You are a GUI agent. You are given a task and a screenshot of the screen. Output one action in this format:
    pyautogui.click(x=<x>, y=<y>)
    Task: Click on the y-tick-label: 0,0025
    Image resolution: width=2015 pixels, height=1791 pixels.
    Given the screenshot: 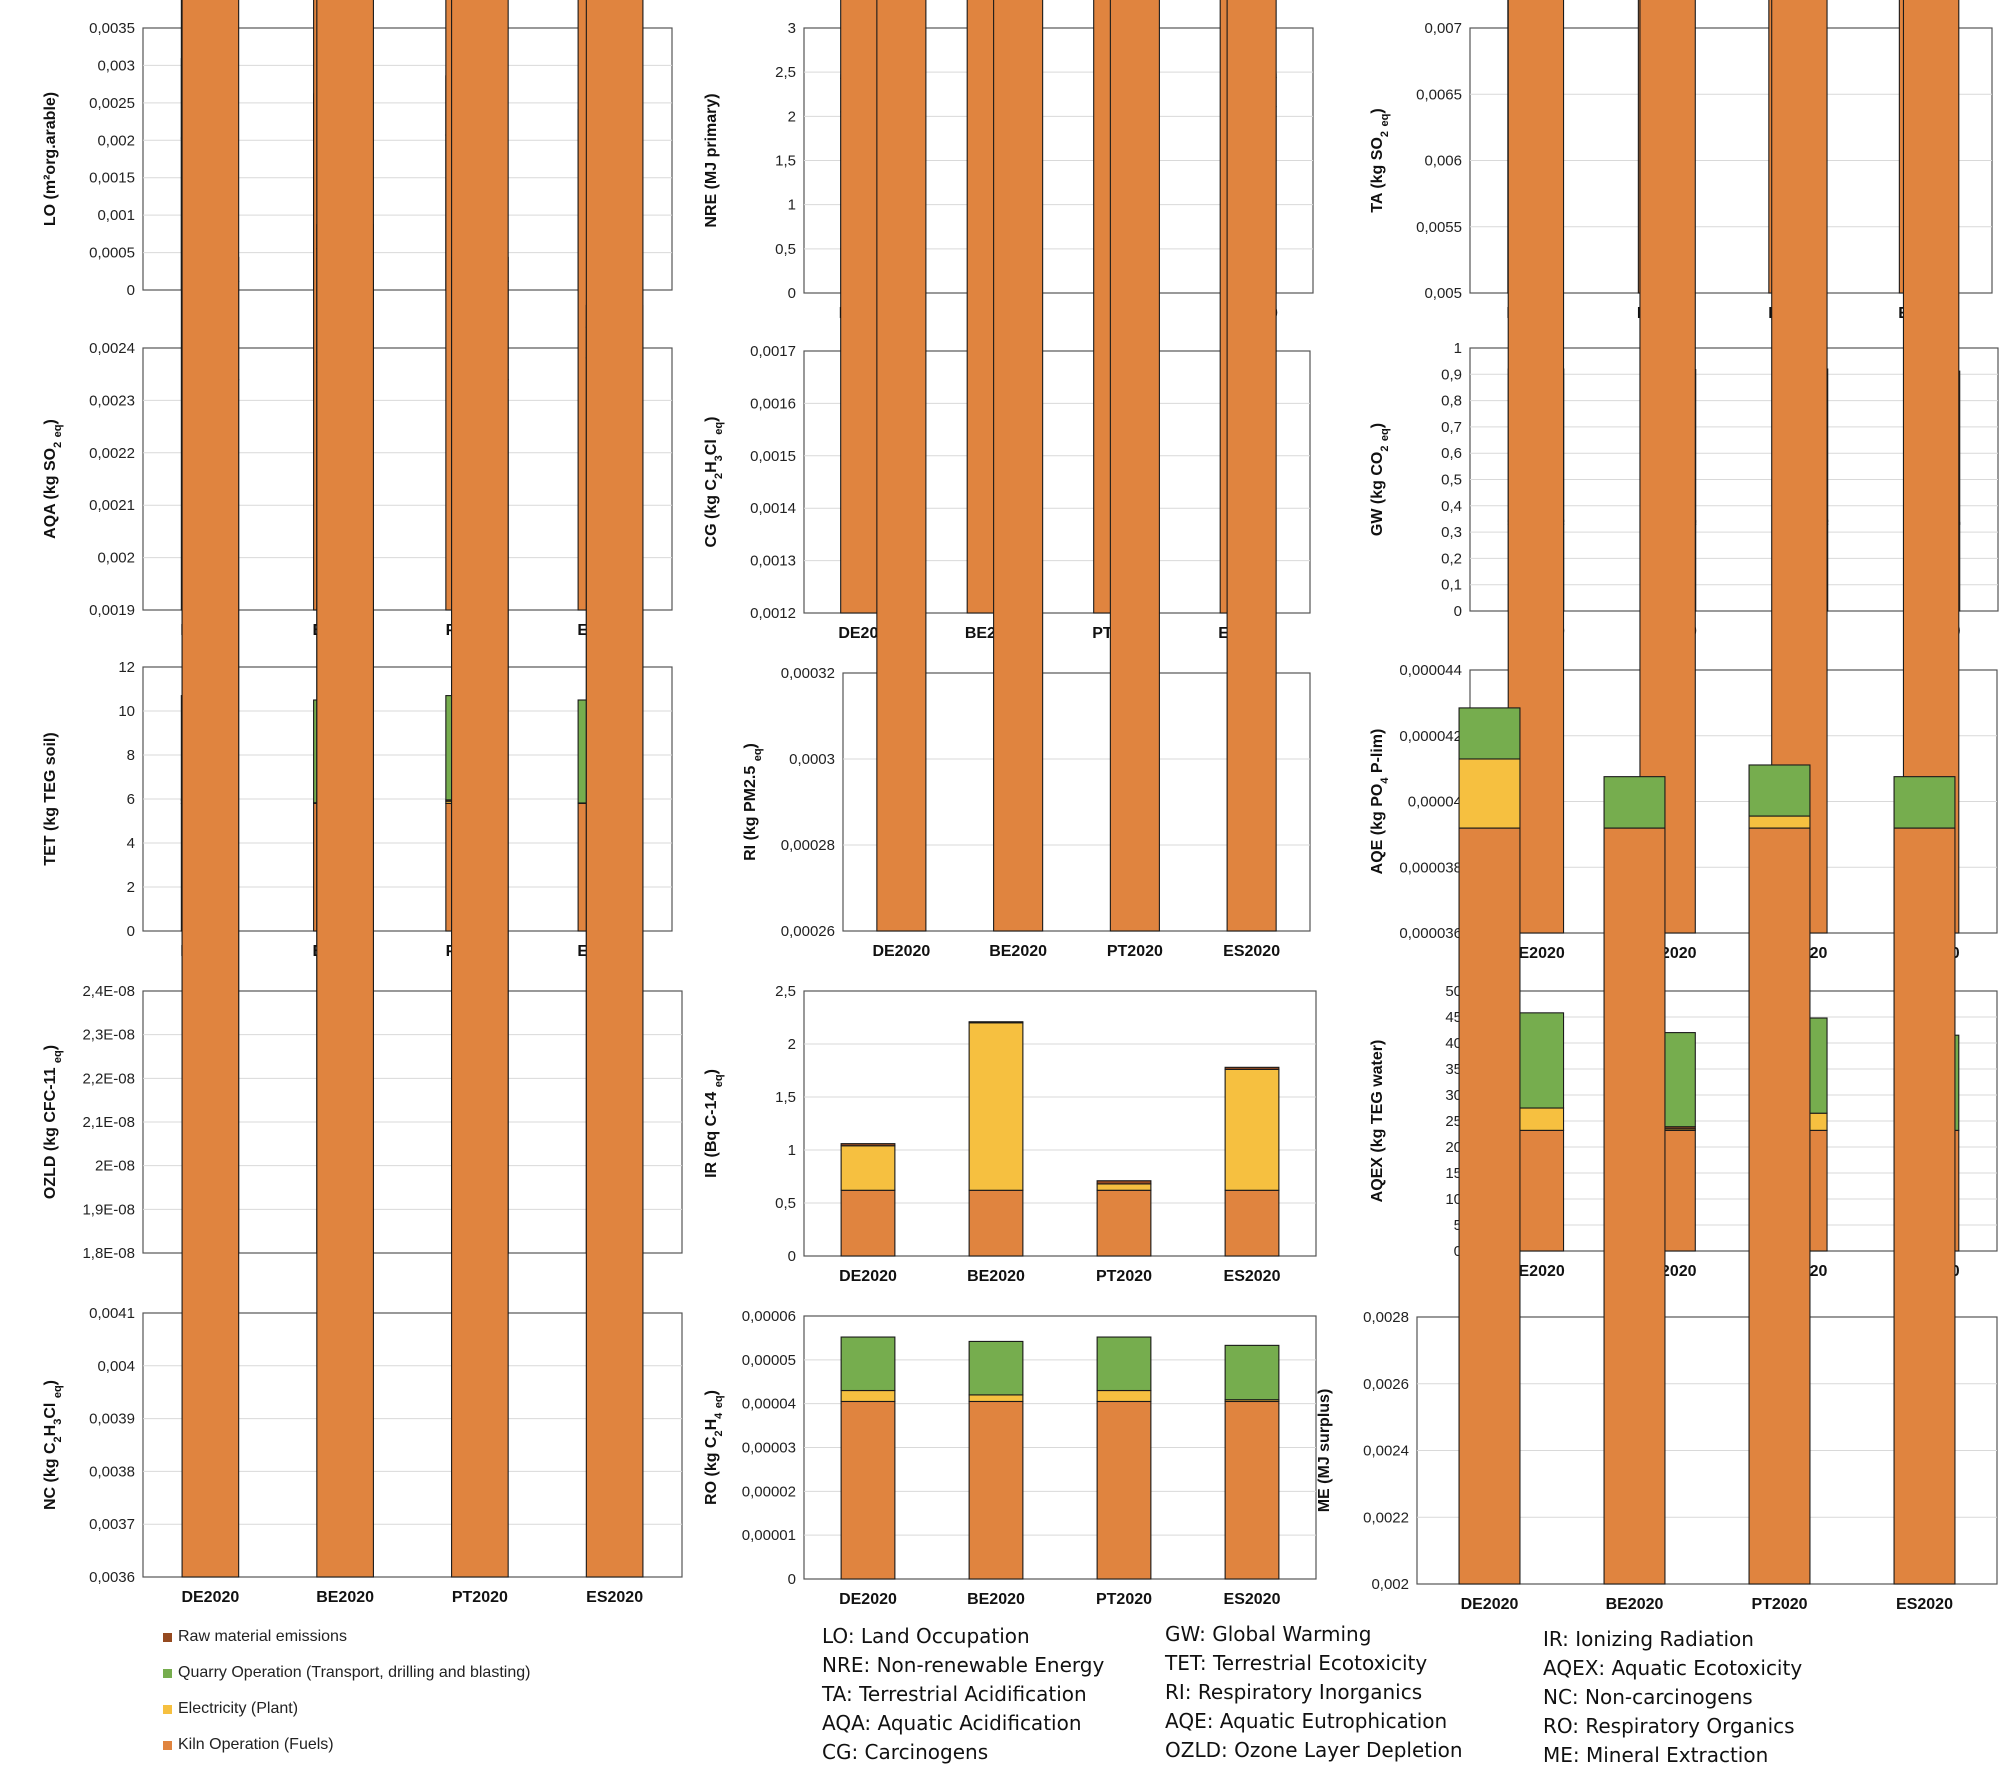 What is the action you would take?
    pyautogui.click(x=112, y=103)
    